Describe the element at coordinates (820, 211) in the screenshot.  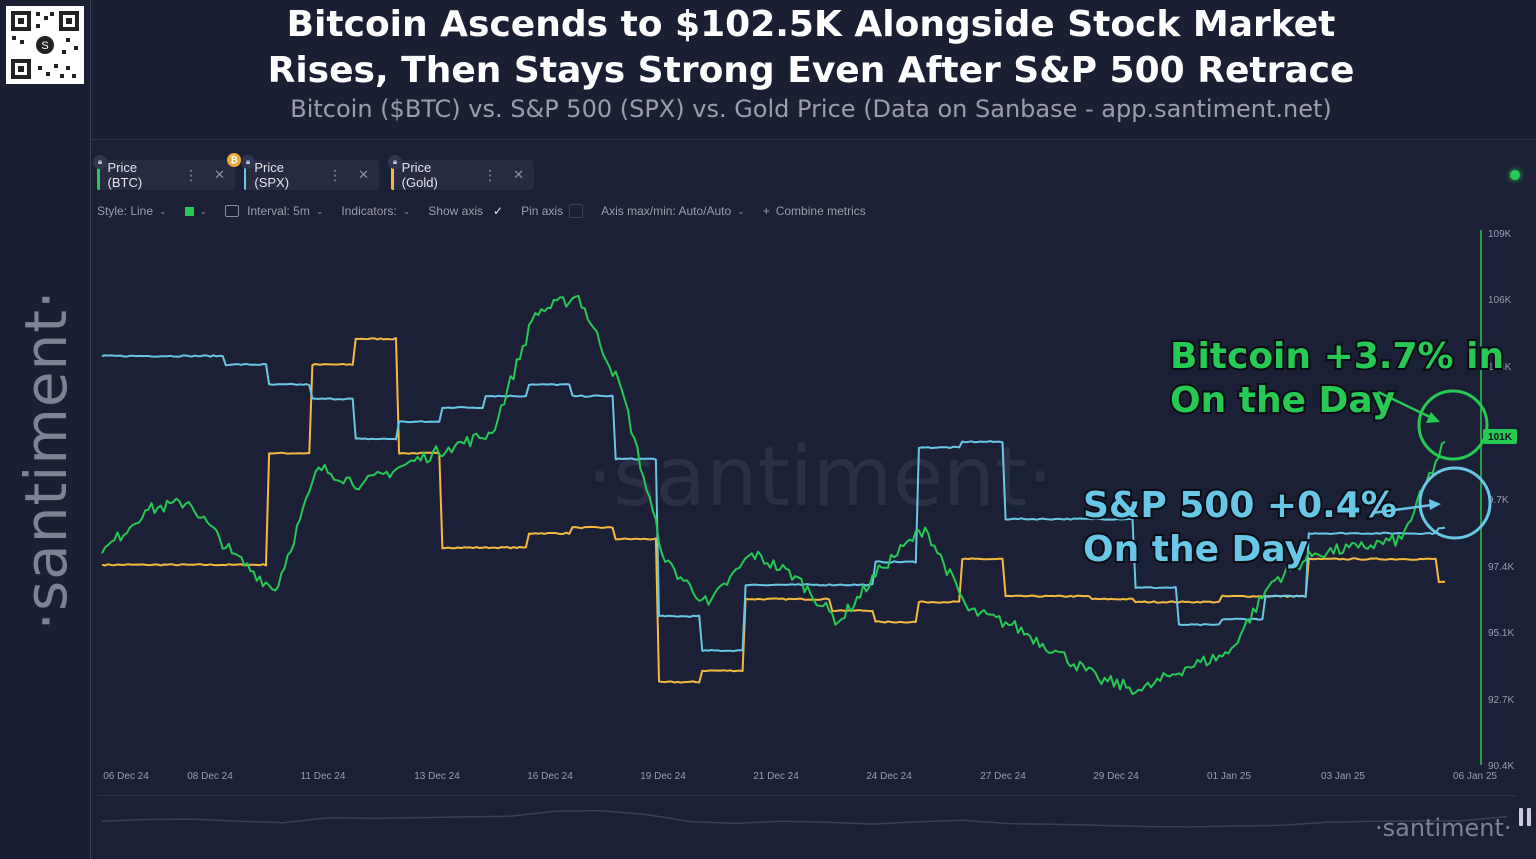
I see `combine-label: Combine metrics` at that location.